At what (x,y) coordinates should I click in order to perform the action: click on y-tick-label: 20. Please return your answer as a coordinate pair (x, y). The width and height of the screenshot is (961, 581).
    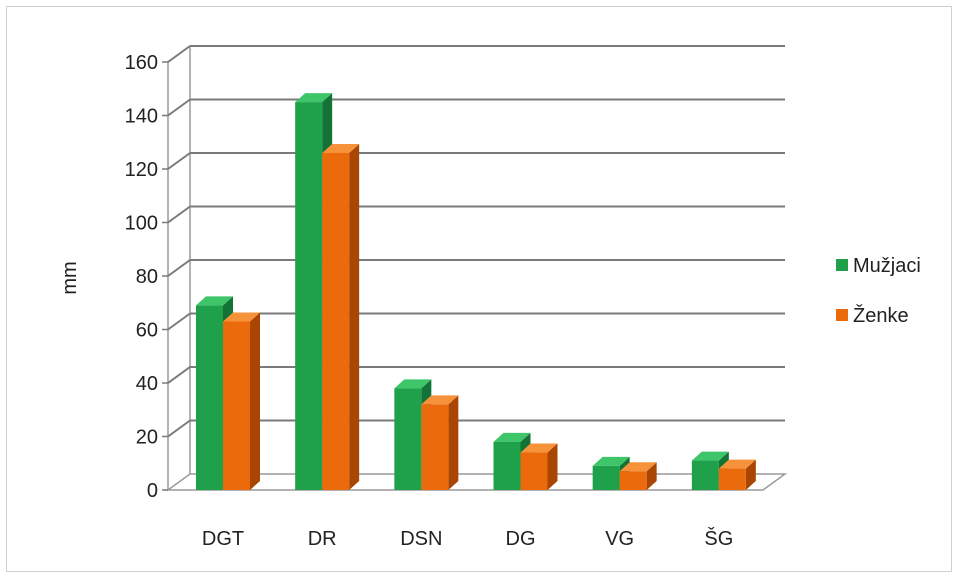
    Looking at the image, I should click on (147, 438).